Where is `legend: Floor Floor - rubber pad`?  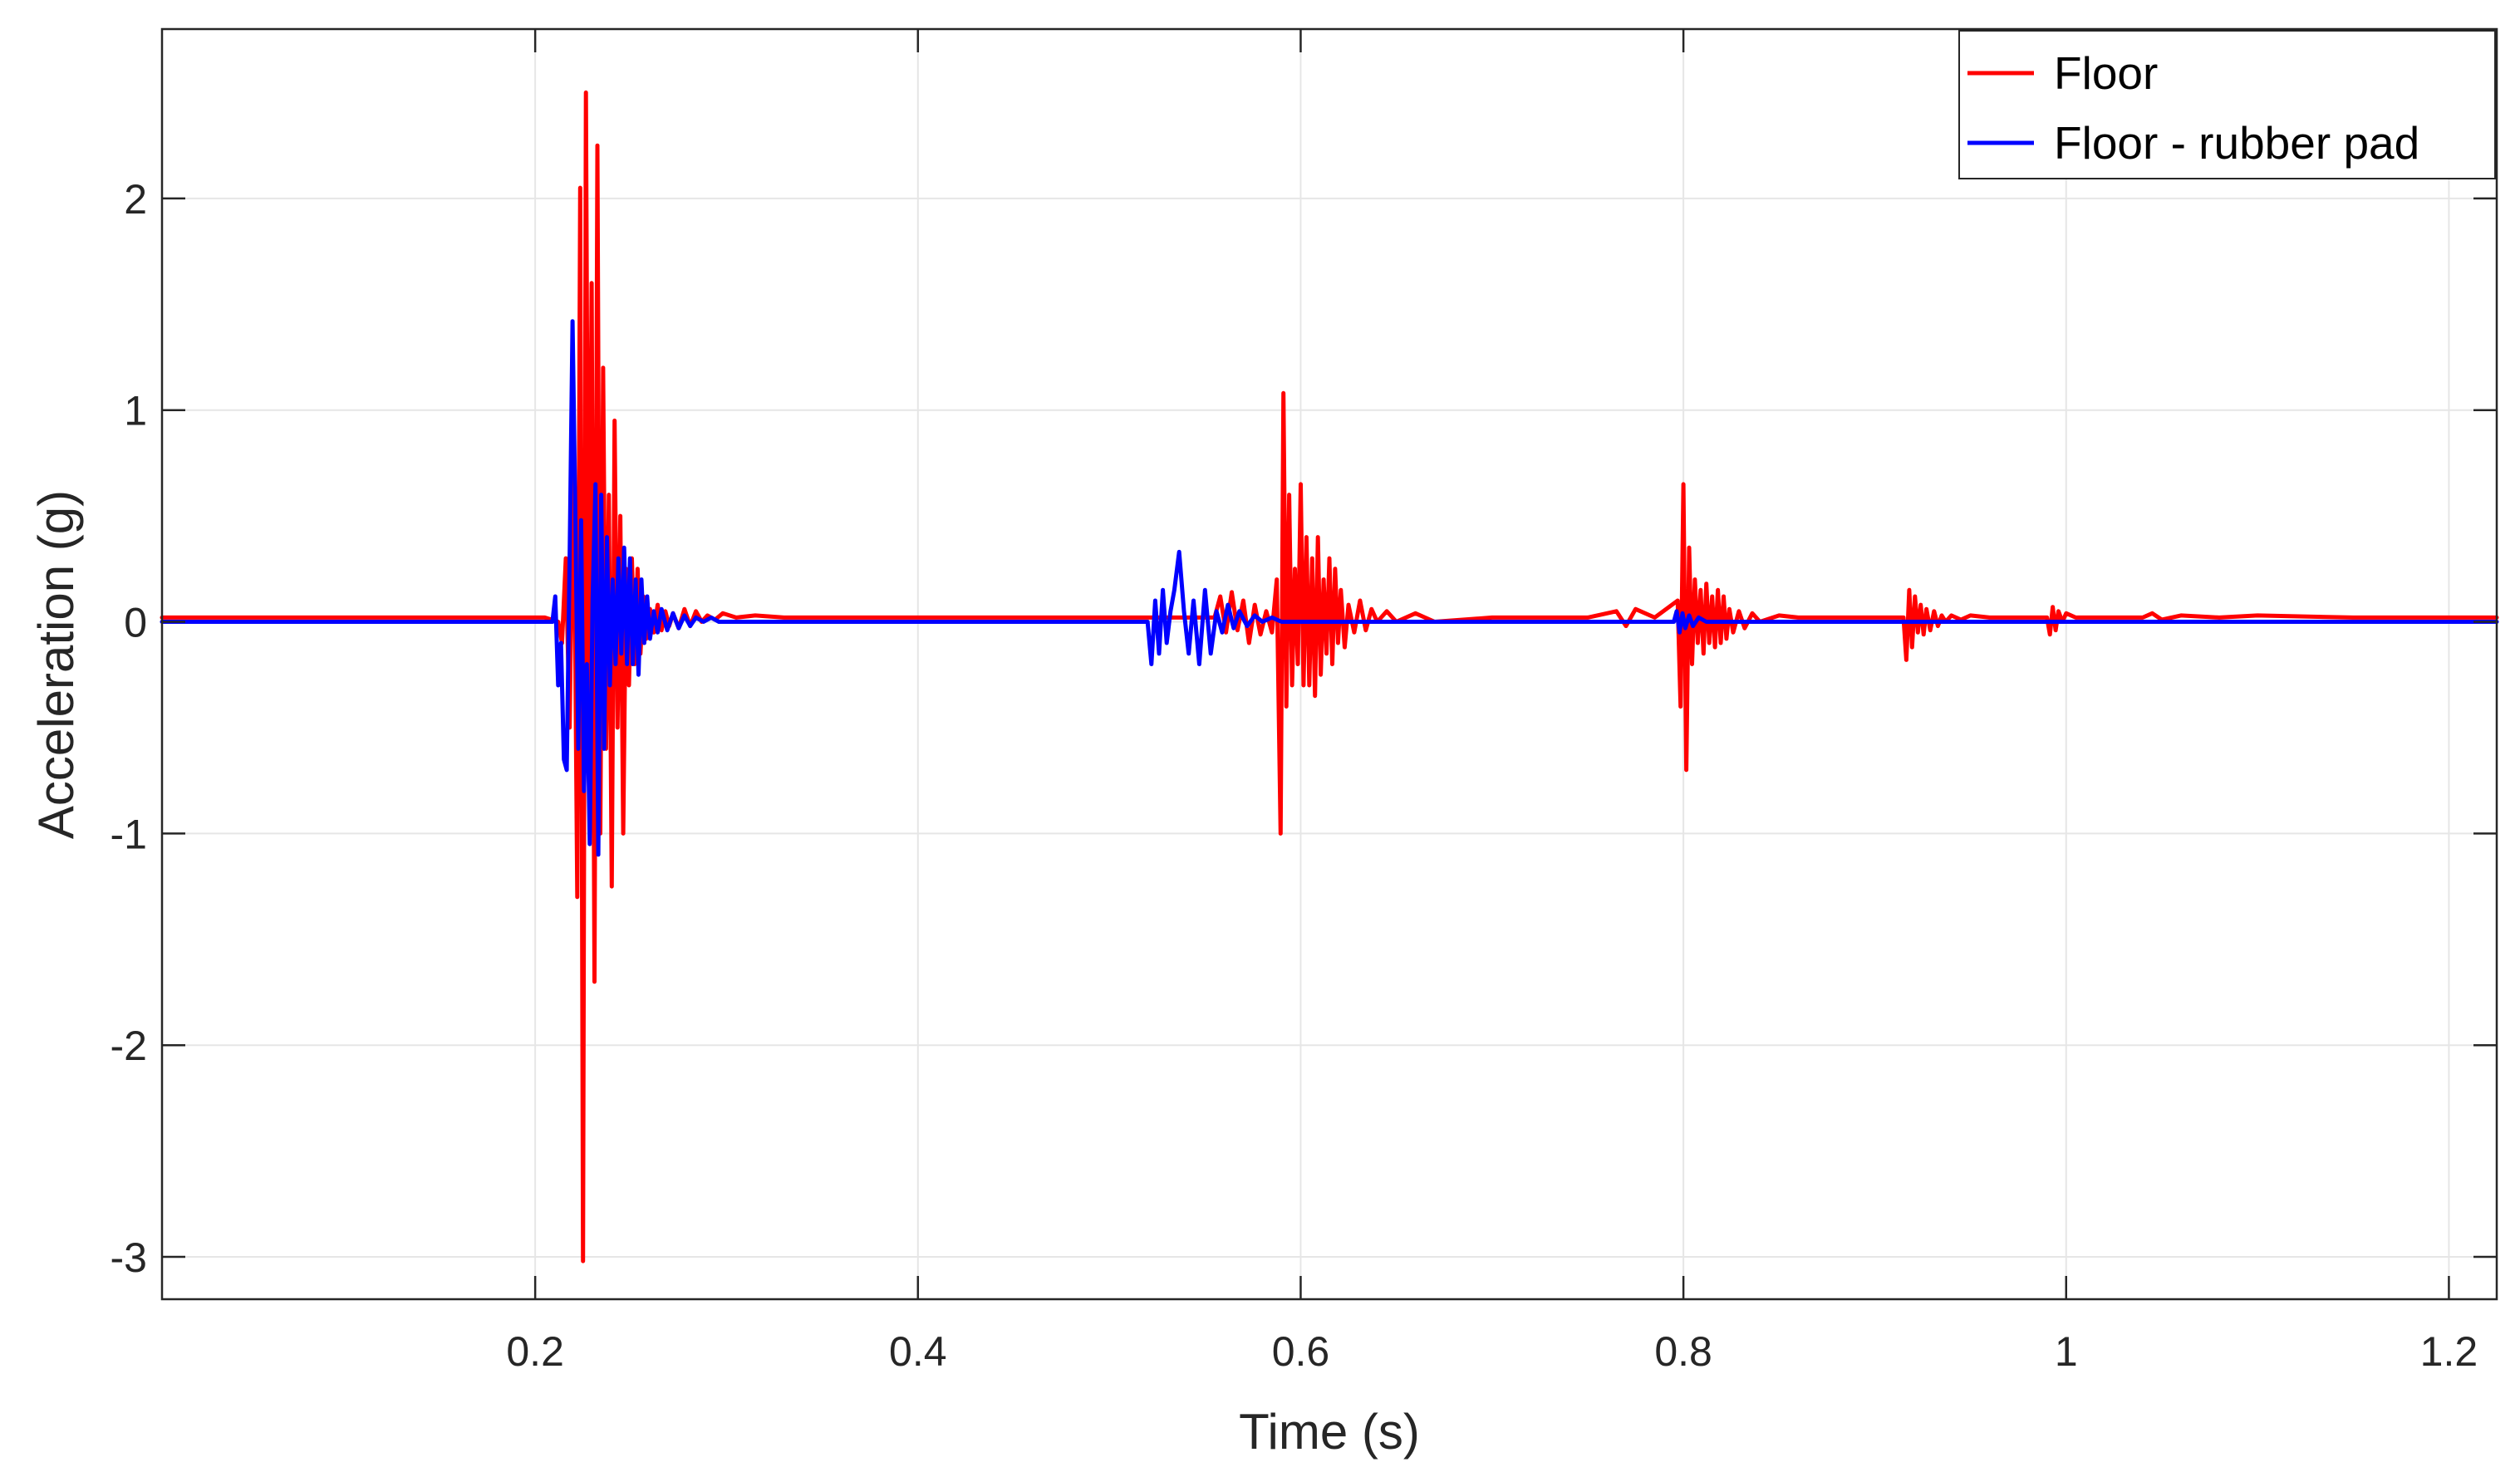
legend: Floor Floor - rubber pad is located at coordinates (2227, 104).